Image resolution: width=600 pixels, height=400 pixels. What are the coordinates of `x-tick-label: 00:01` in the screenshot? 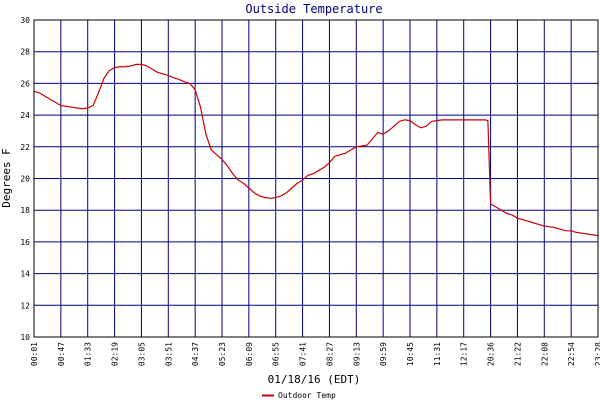 It's located at (34, 354).